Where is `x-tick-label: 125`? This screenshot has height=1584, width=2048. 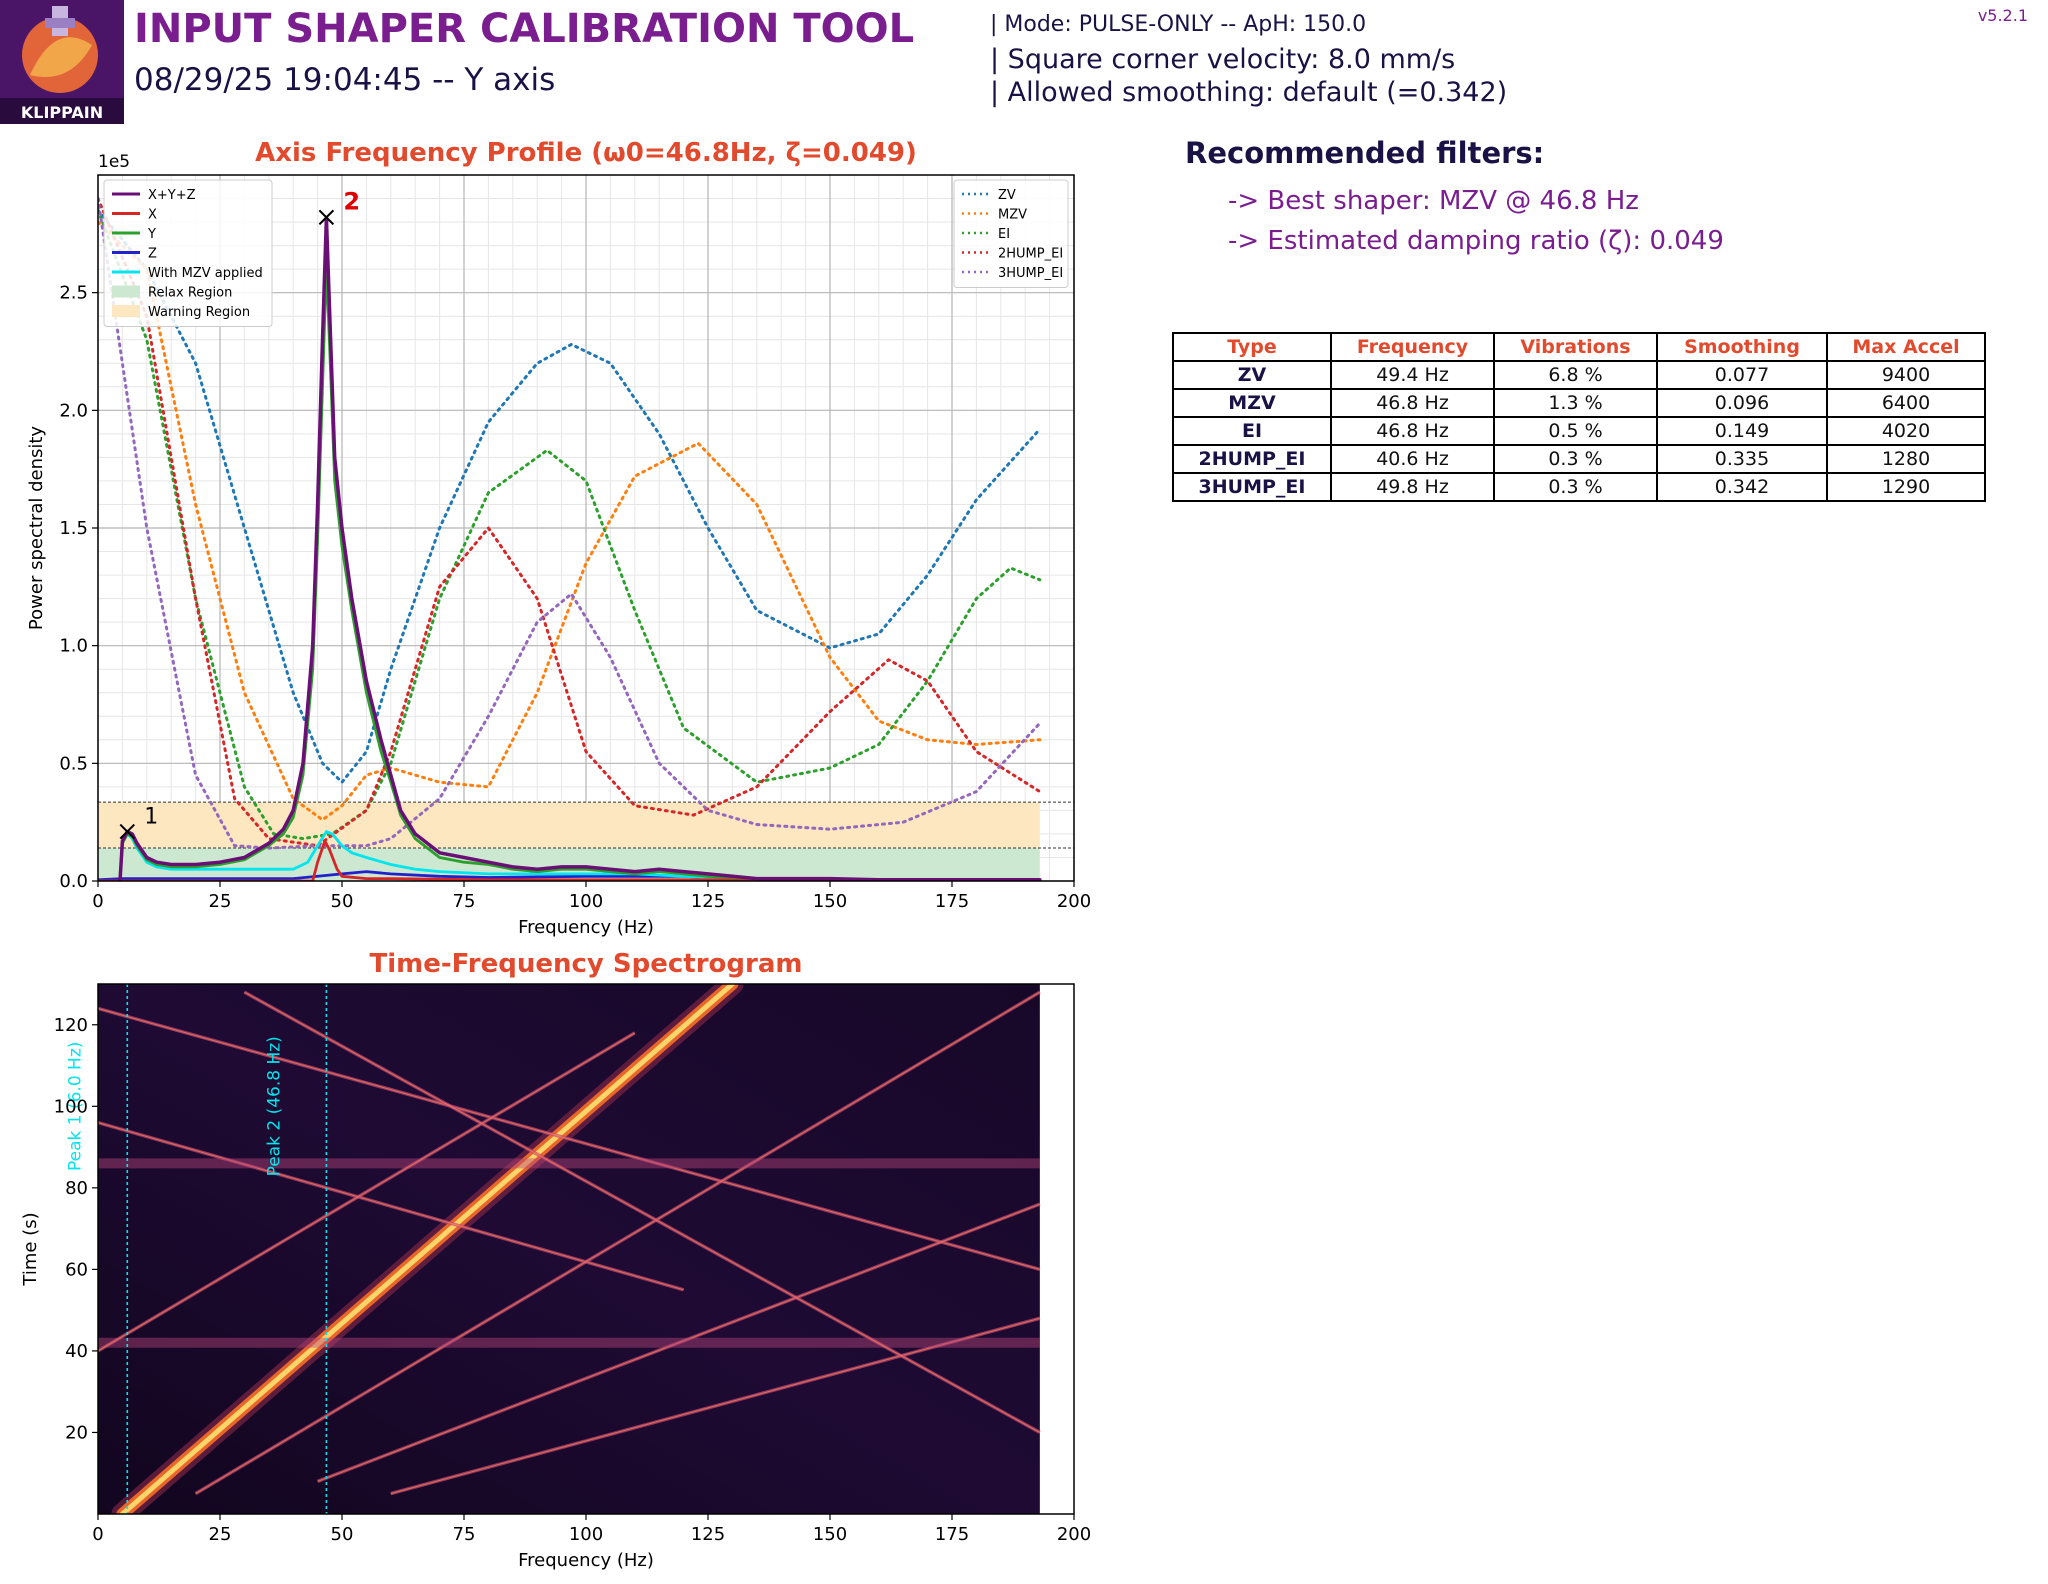
x-tick-label: 125 is located at coordinates (708, 1534).